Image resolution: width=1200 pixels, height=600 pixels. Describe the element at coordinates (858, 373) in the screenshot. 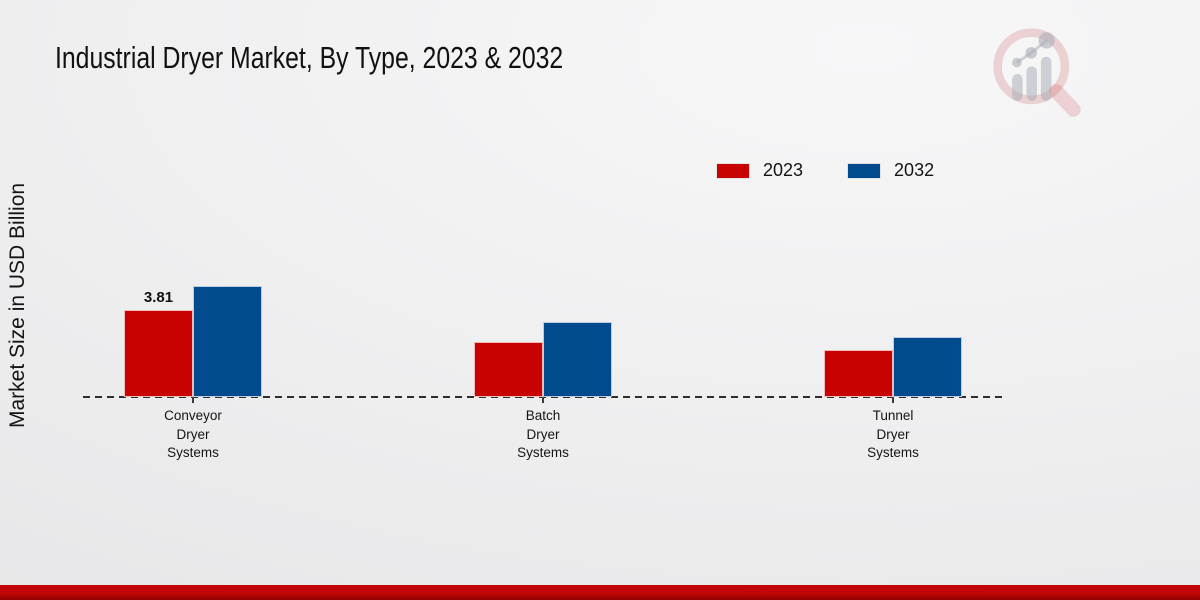

I see `bar-2023-tunnel-dryer-systems` at that location.